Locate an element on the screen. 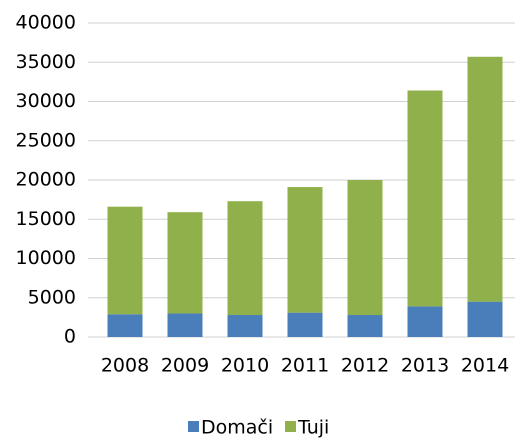  y-tick-label: 0 is located at coordinates (70, 337).